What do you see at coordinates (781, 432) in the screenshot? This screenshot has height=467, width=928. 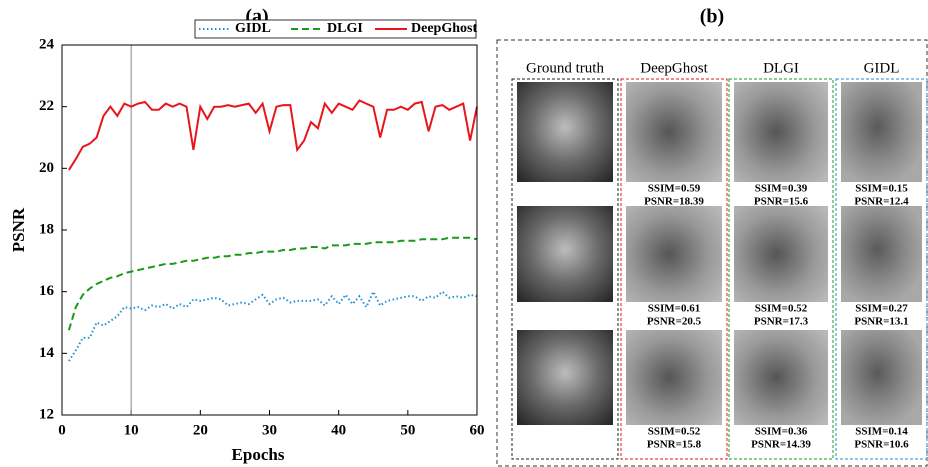 I see `metric-caption: SSIM=0.36` at bounding box center [781, 432].